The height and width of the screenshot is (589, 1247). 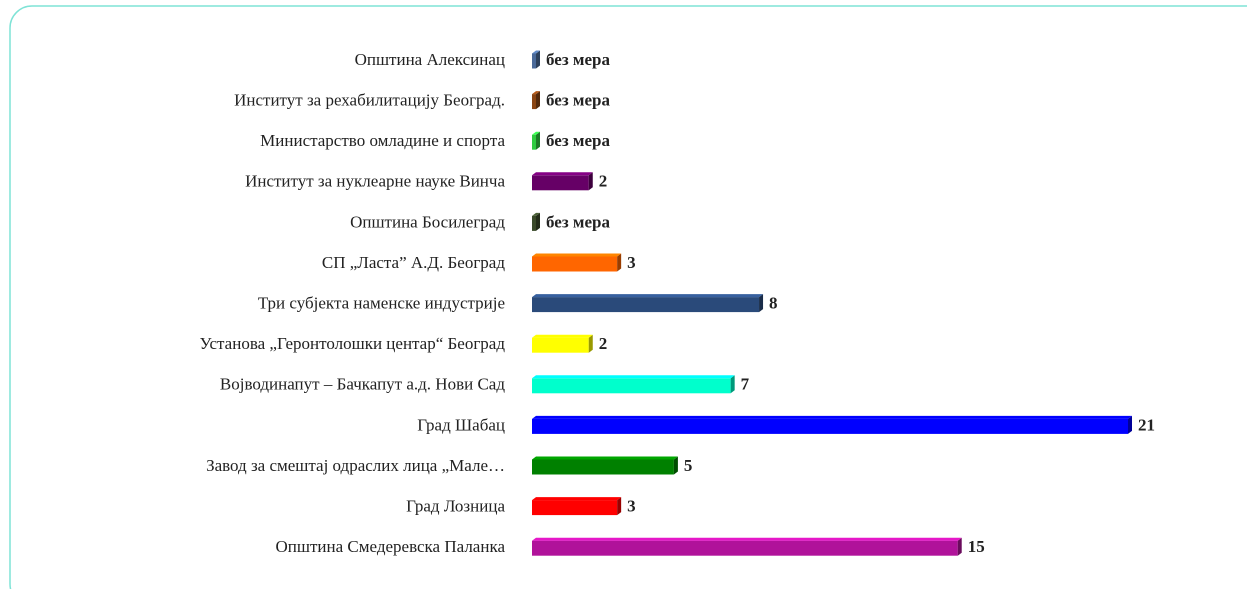 What do you see at coordinates (382, 140) in the screenshot?
I see `category-label: Министарство омладине и спорта` at bounding box center [382, 140].